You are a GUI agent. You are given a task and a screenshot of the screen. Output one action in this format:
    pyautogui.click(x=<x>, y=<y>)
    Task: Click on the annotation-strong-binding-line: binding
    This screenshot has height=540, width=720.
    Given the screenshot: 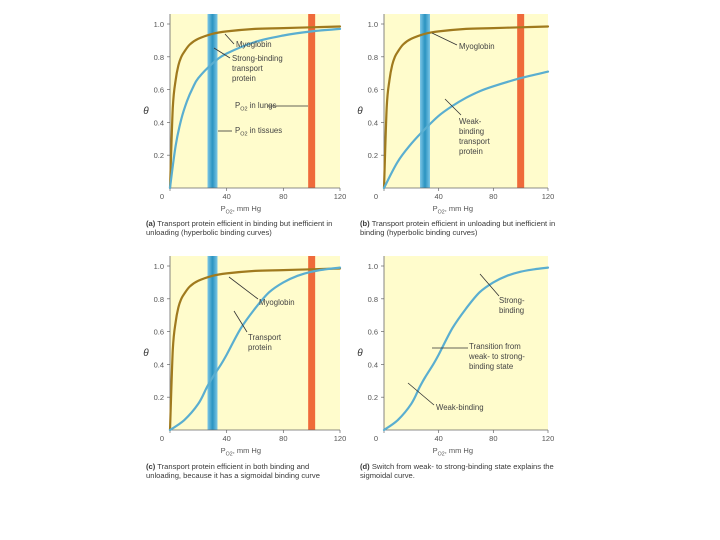 What is the action you would take?
    pyautogui.click(x=511, y=310)
    